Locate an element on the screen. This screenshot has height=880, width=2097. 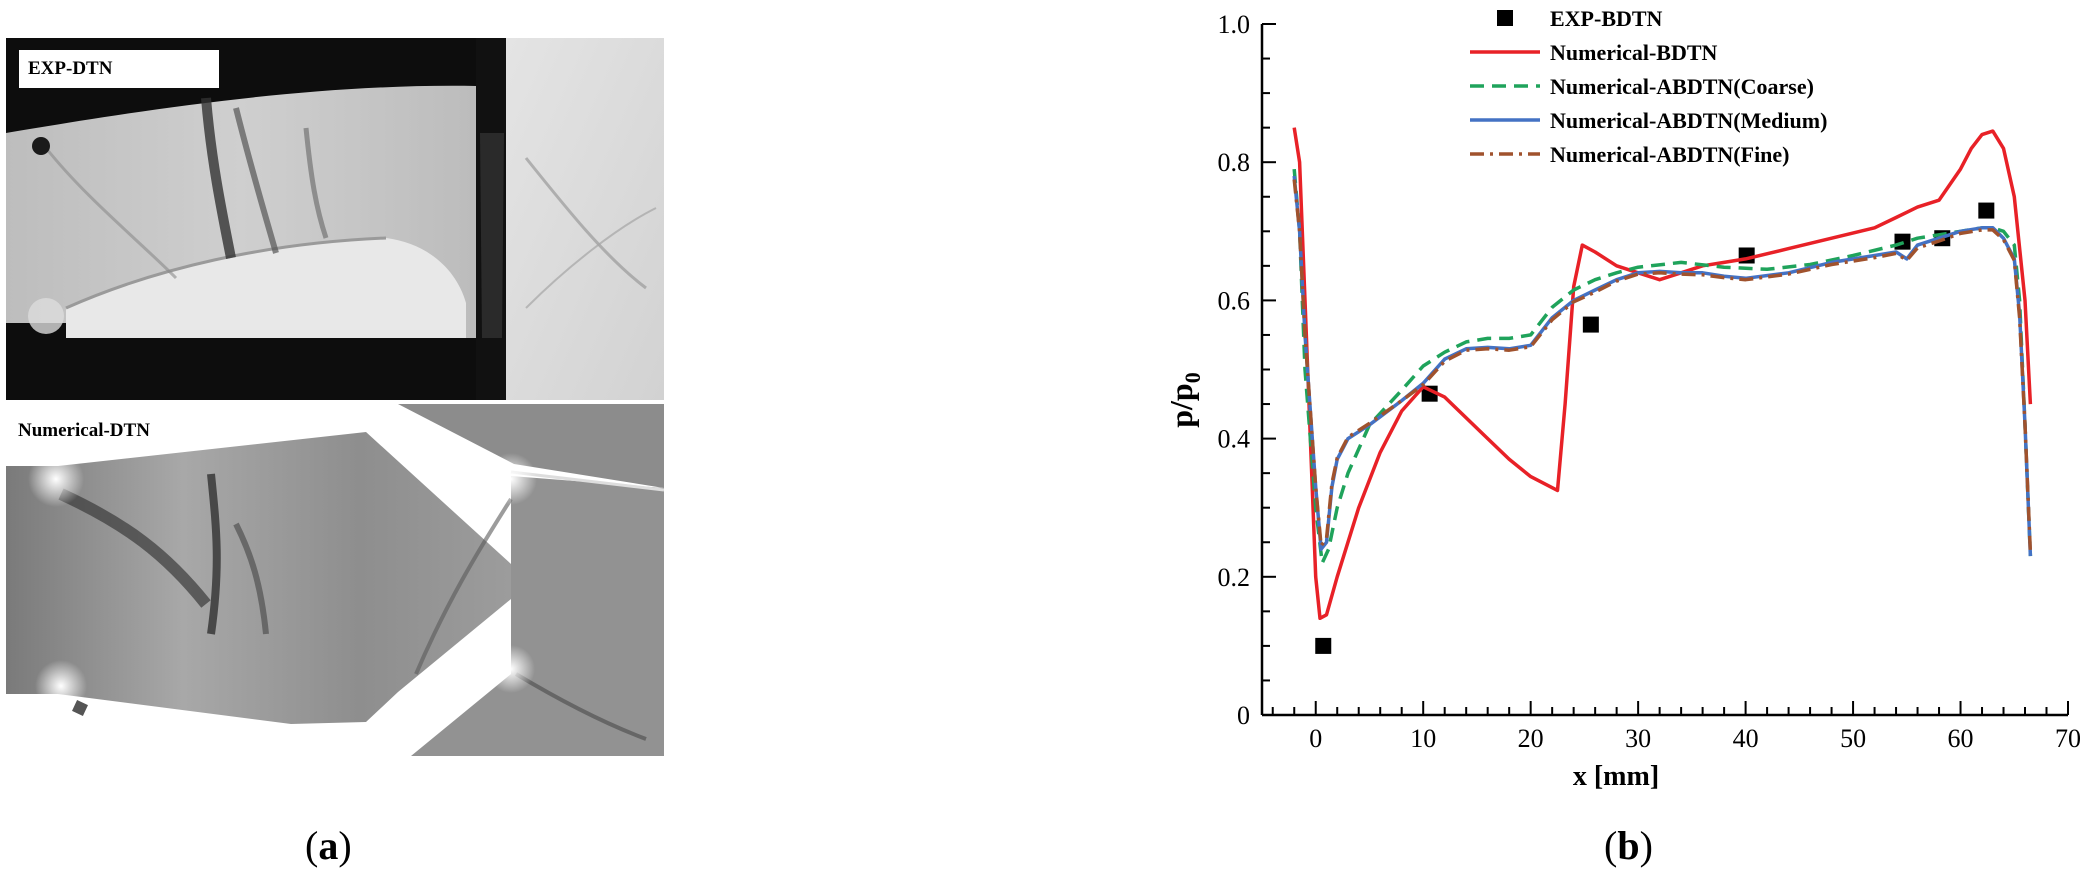
numerical-dtn-image: Numerical-DTN is located at coordinates (335, 580).